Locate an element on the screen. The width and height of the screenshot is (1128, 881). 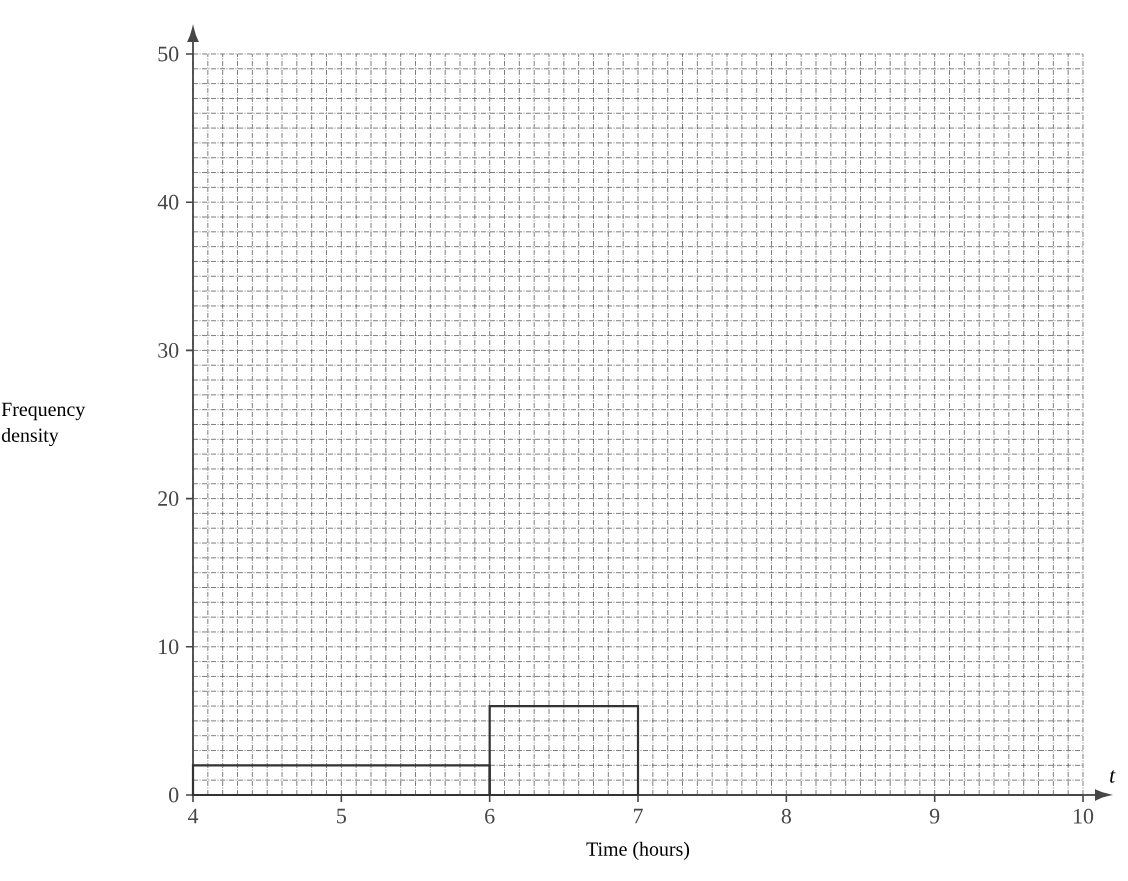
x-tick-label: 9 is located at coordinates (934, 816).